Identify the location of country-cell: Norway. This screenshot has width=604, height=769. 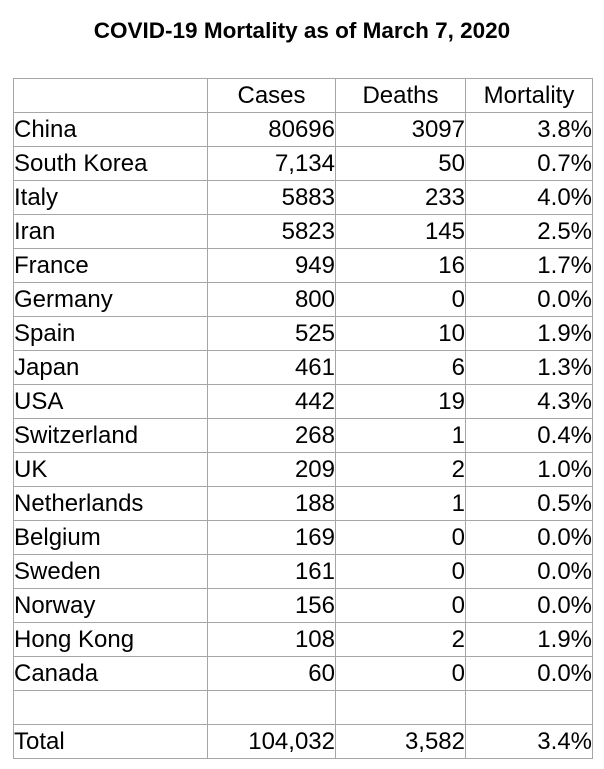
(110, 605).